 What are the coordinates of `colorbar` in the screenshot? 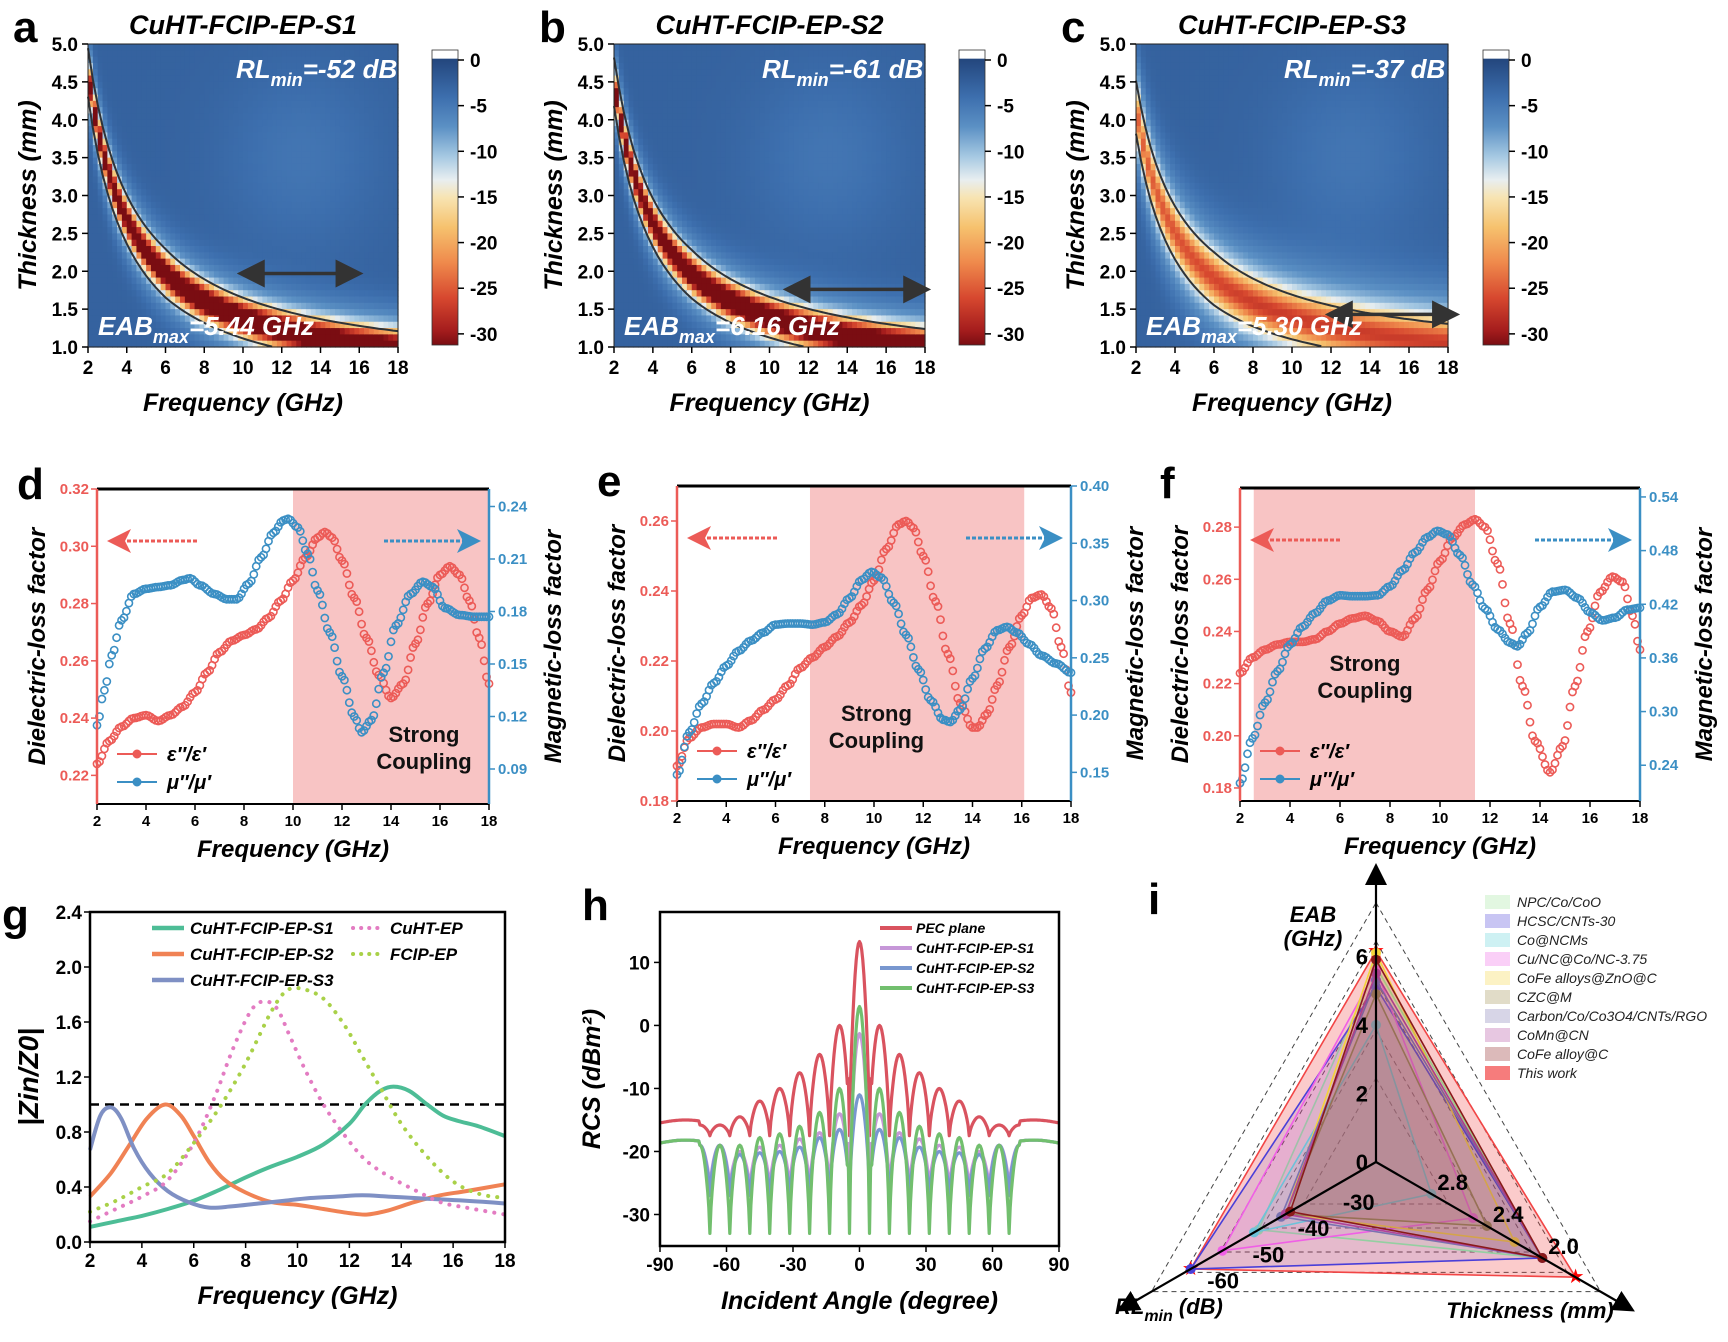 It's located at (445, 197).